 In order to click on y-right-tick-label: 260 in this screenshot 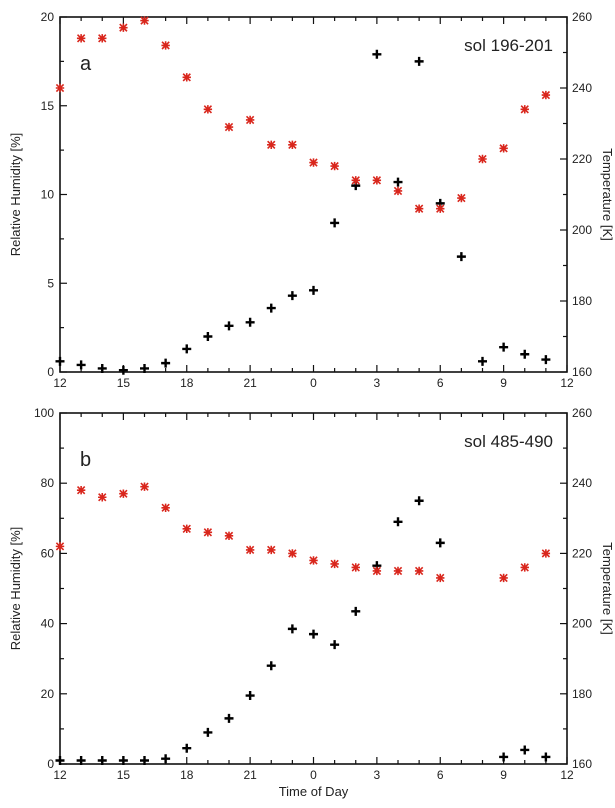, I will do `click(582, 413)`.